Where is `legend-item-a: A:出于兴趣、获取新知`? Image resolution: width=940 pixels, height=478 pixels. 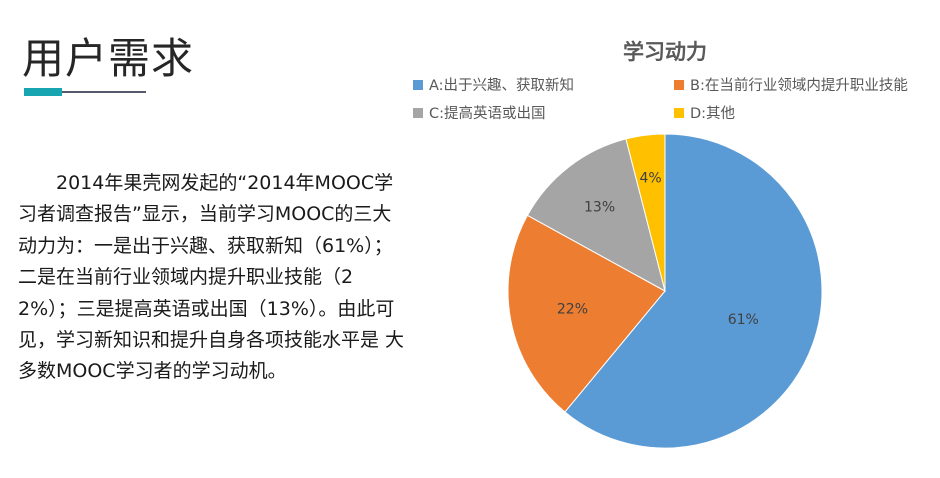
legend-item-a: A:出于兴趣、获取新知 is located at coordinates (493, 84).